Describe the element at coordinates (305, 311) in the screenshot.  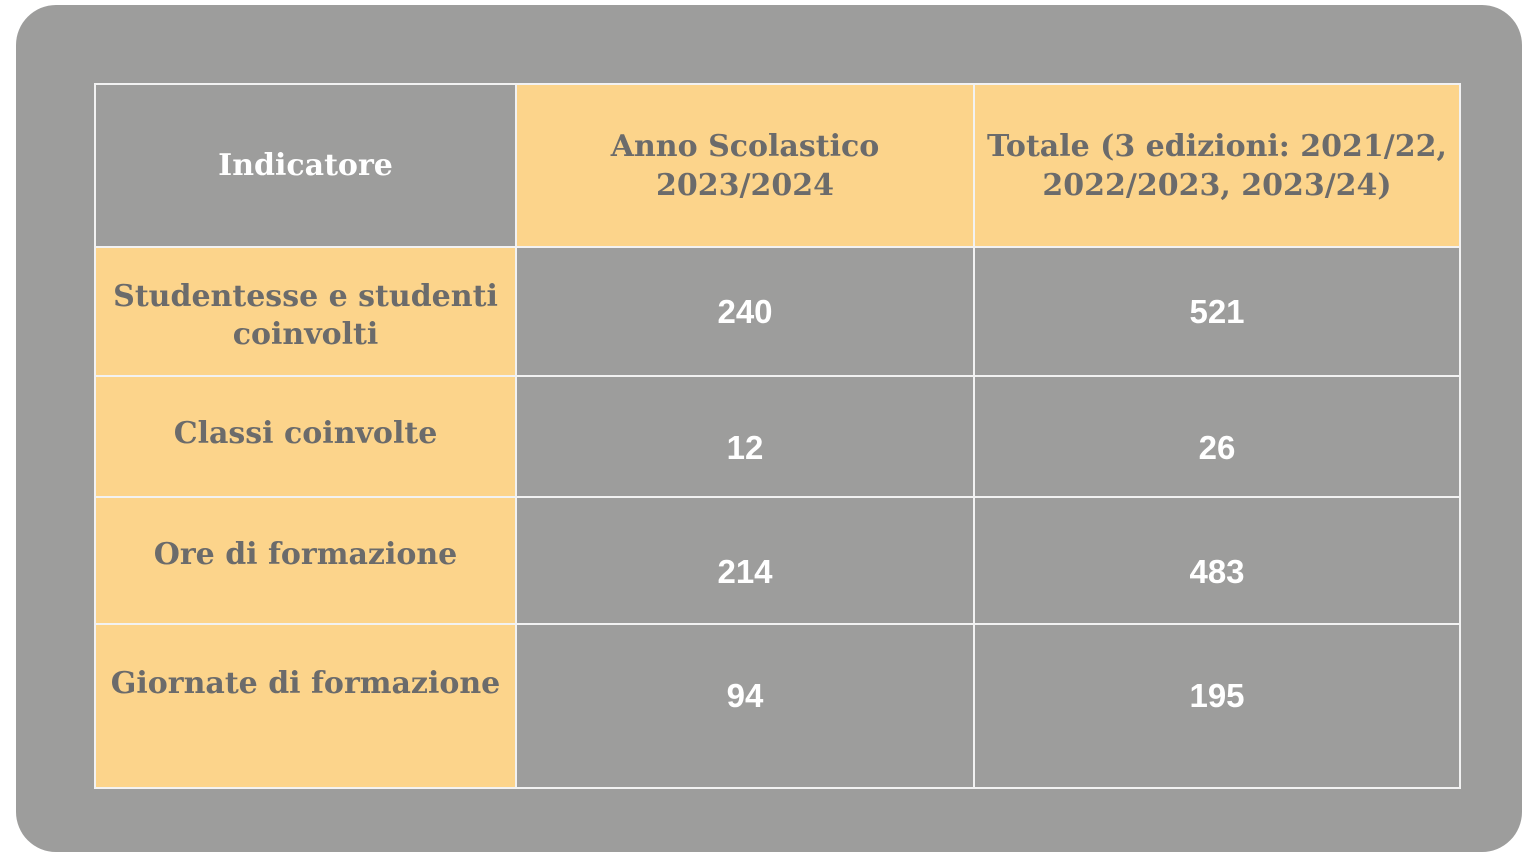
I see `row-label: Studentesse e studenti coinvolti` at that location.